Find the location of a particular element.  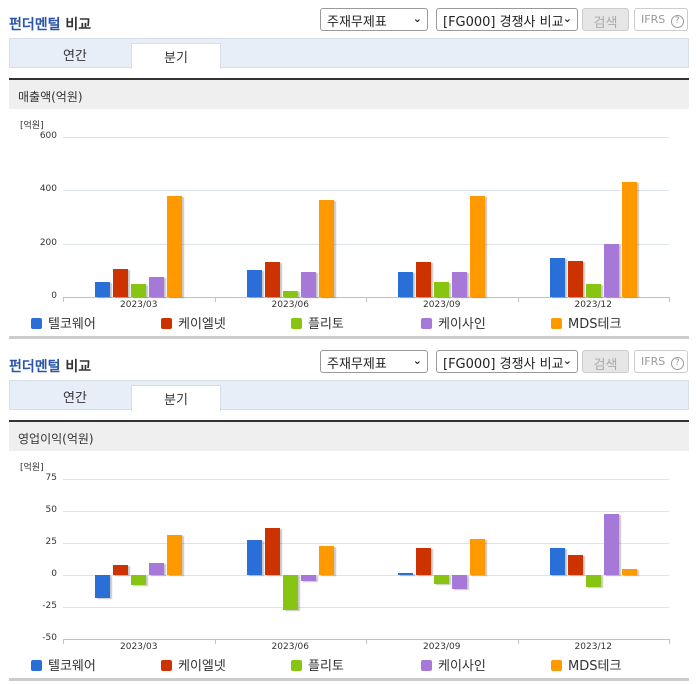

title-part2: 비교 is located at coordinates (78, 25).